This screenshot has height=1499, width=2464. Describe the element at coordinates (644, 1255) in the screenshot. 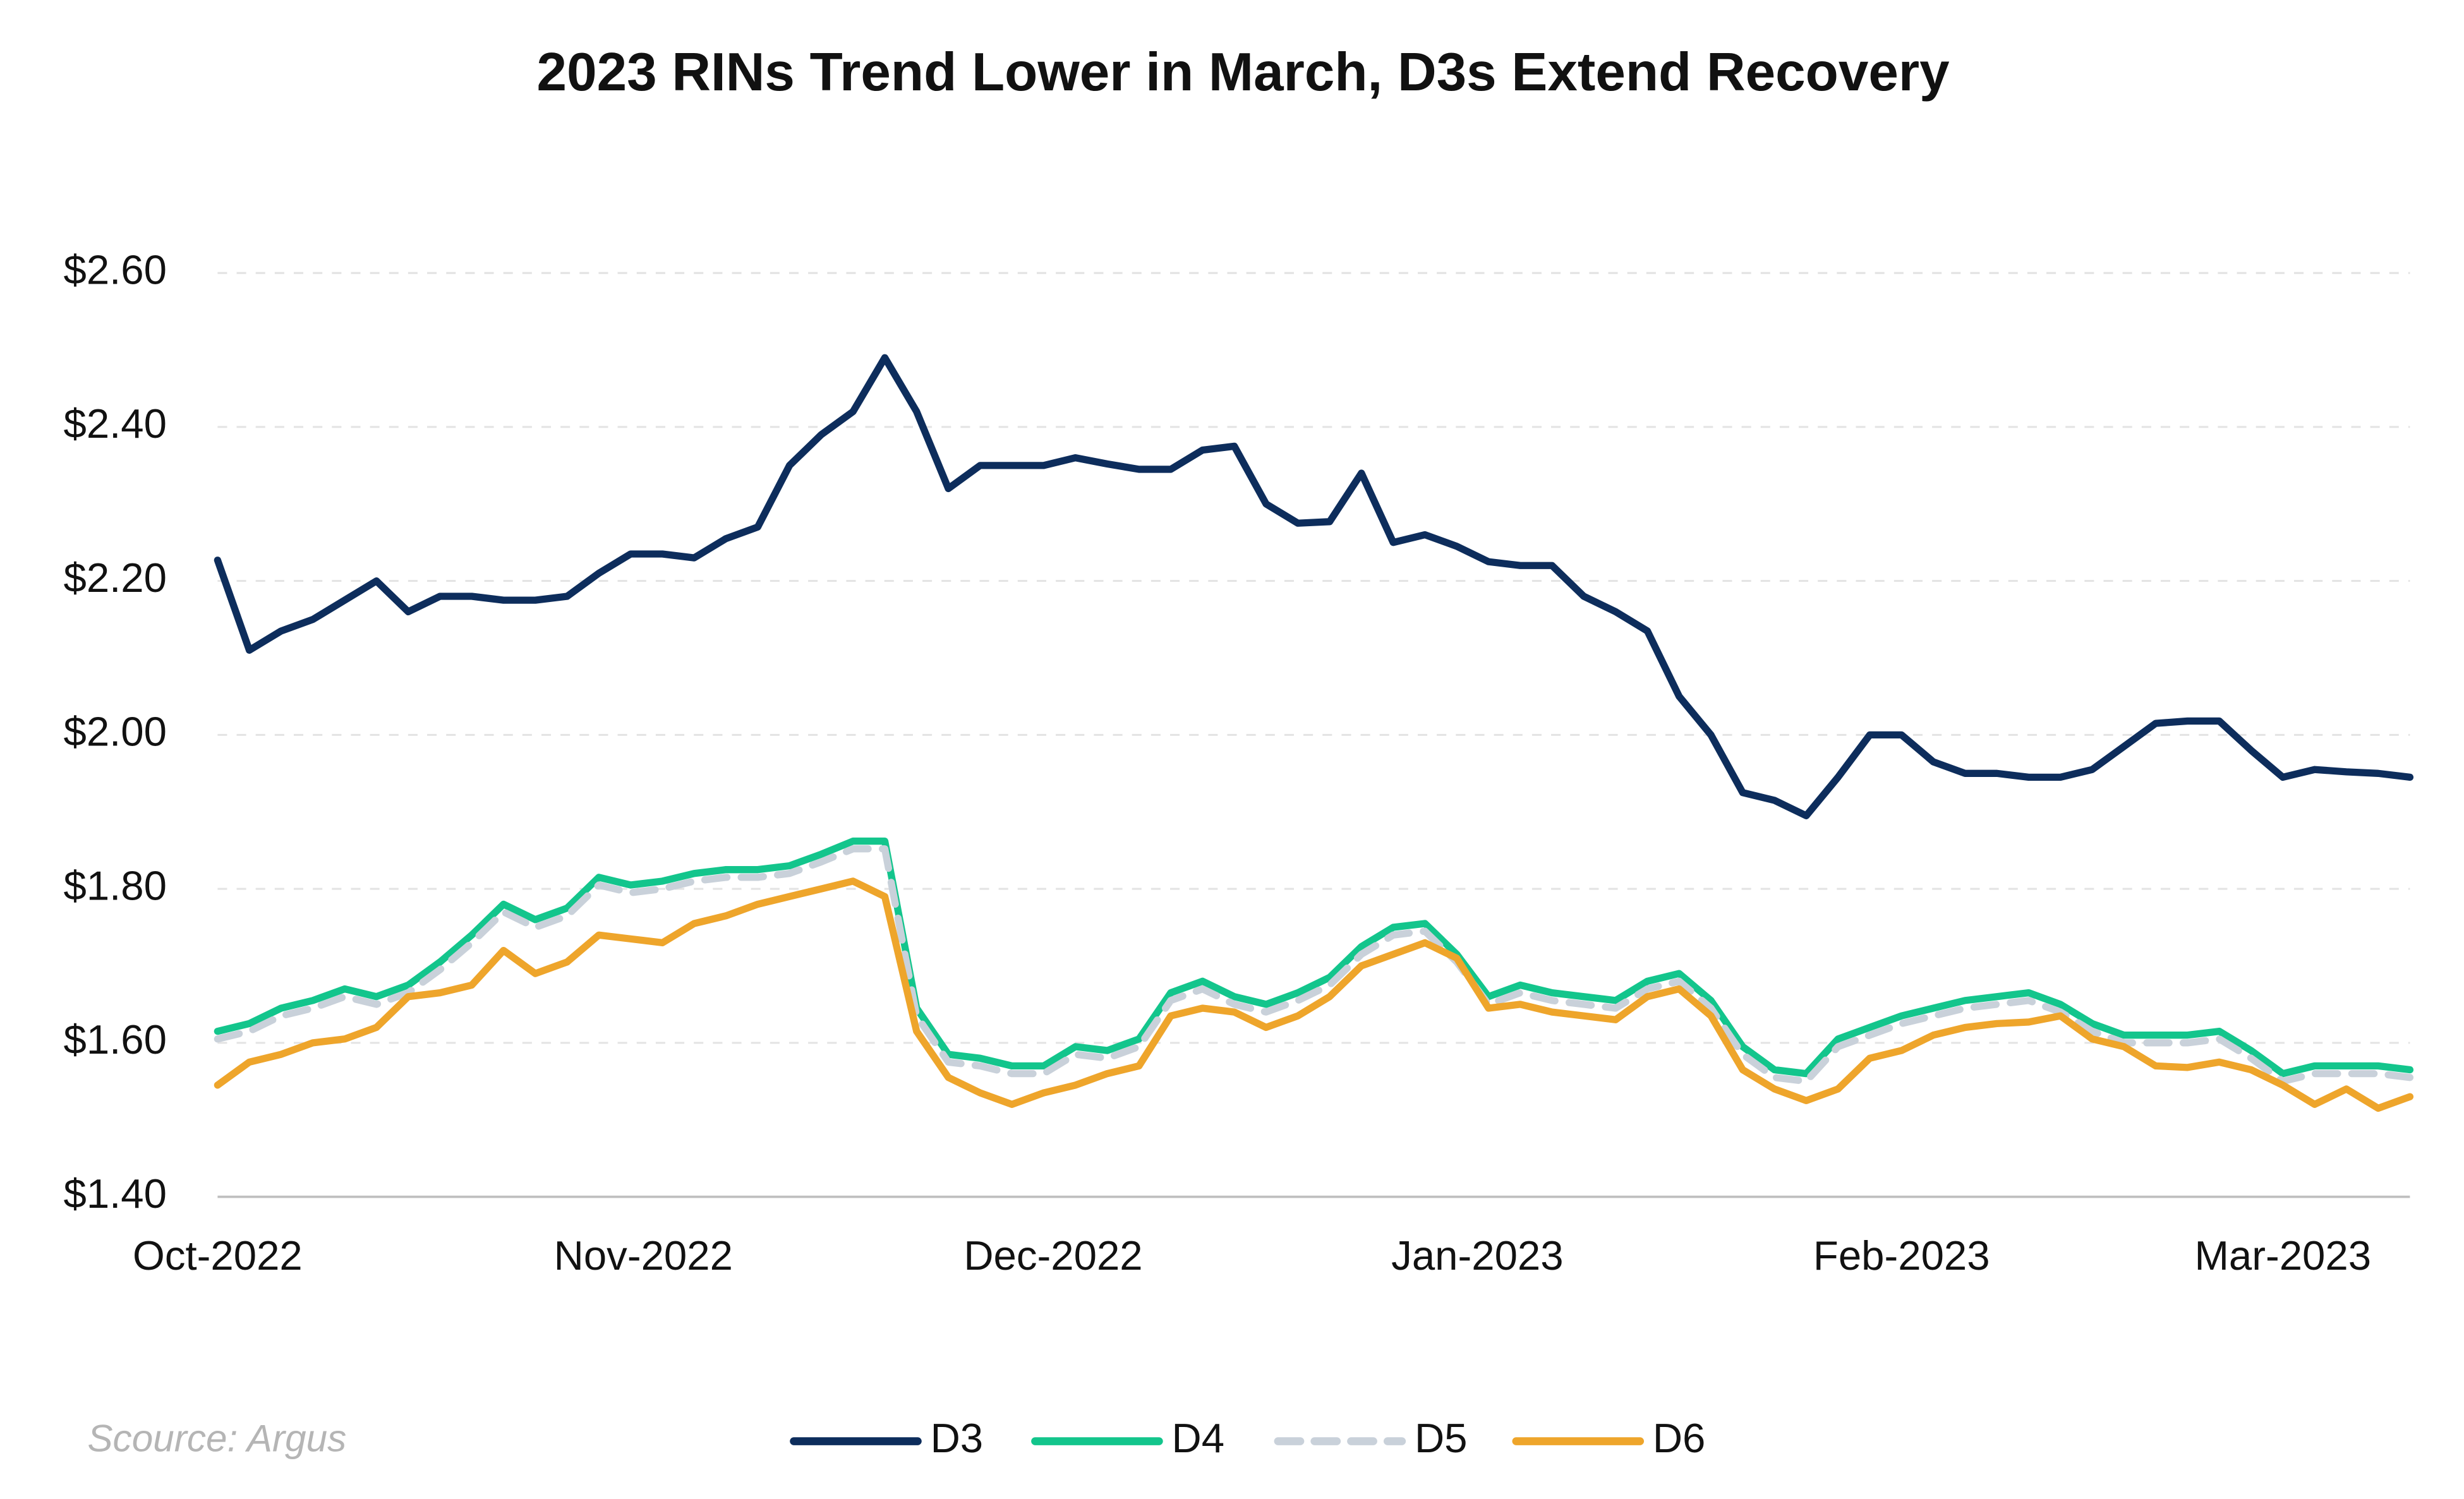

I see `x-tick-label: Nov-2022` at that location.